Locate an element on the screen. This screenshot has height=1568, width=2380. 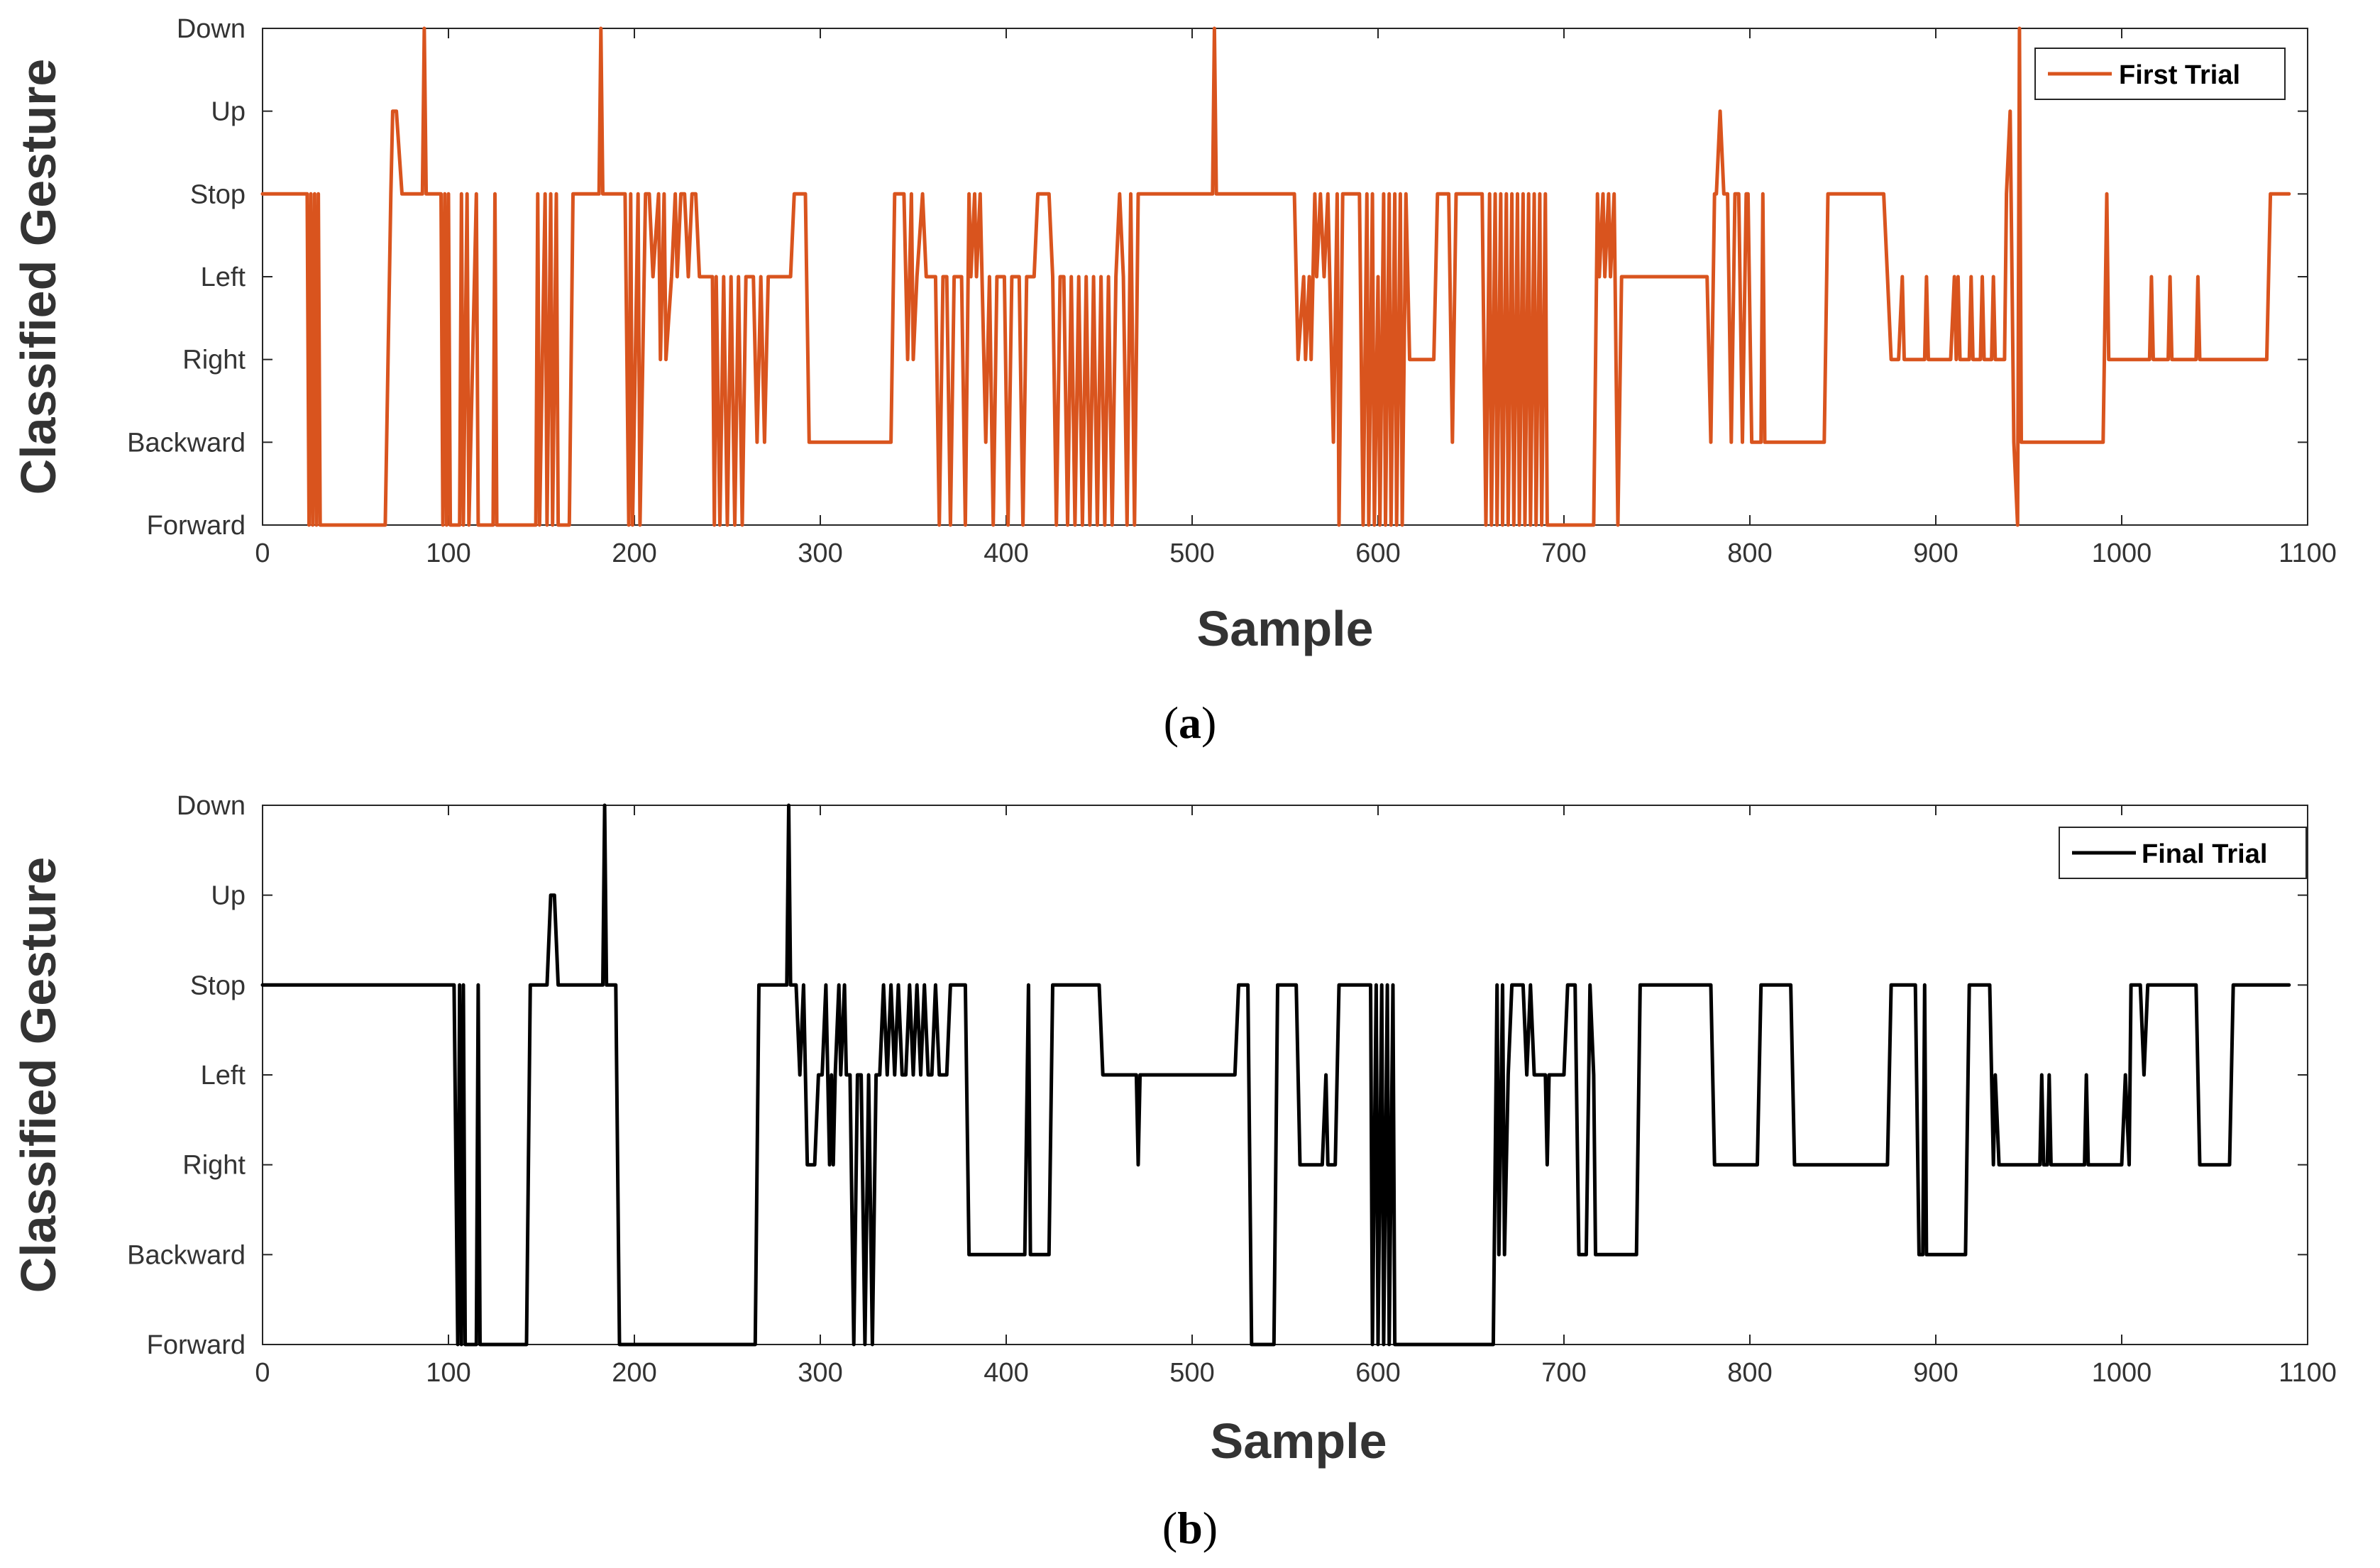
legend-label-a: First Trial is located at coordinates (2179, 75).